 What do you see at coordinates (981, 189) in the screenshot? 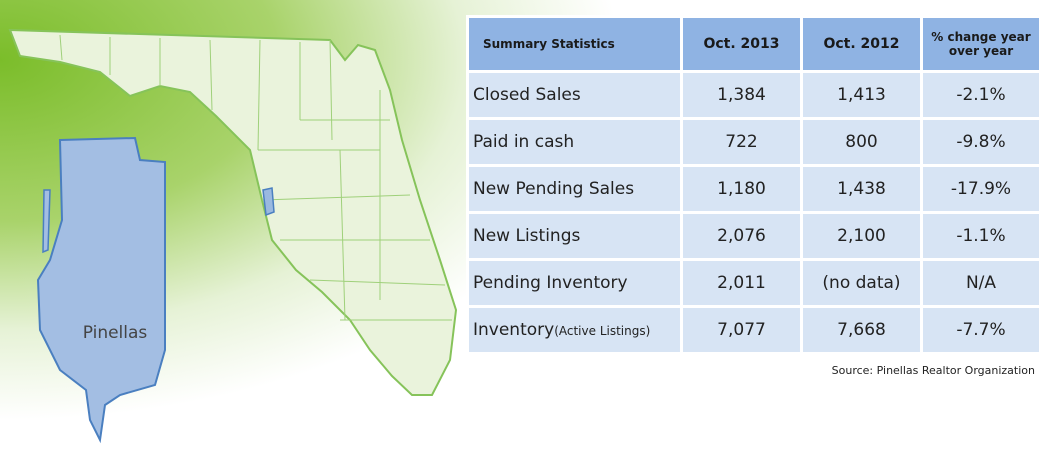
I see `table-cell: -17.9%` at bounding box center [981, 189].